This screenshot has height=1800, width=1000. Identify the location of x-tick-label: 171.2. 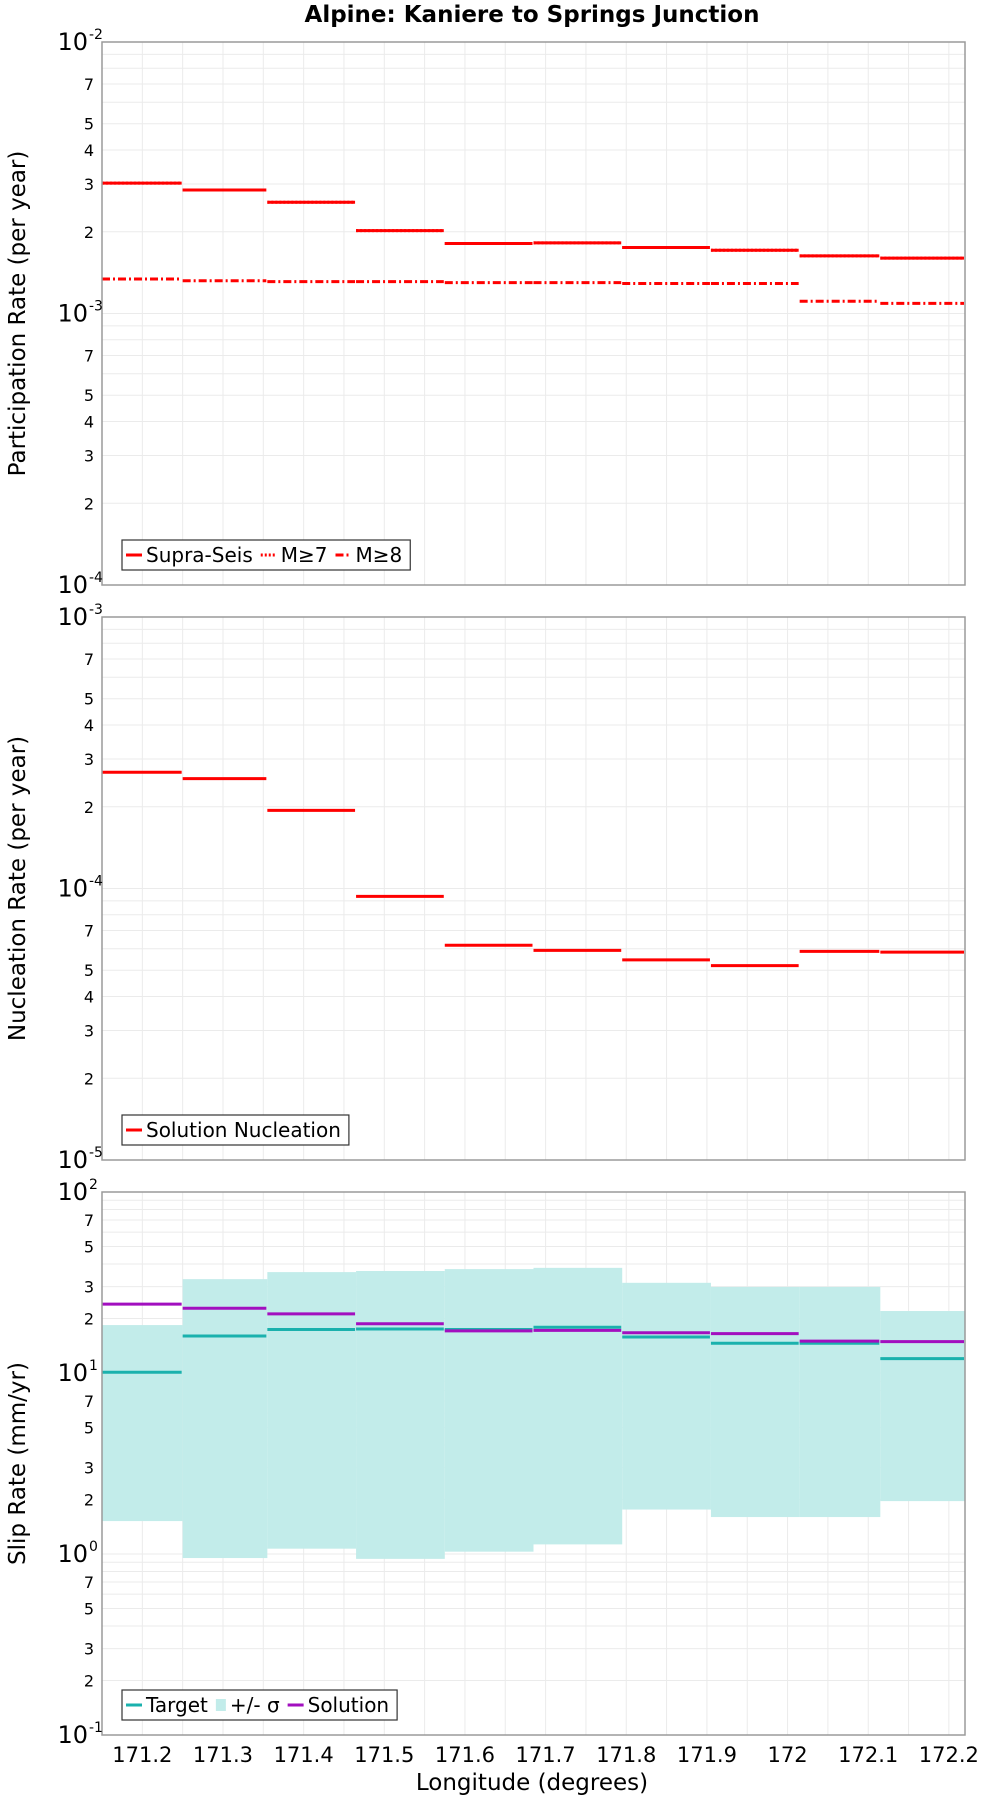
(142, 1755).